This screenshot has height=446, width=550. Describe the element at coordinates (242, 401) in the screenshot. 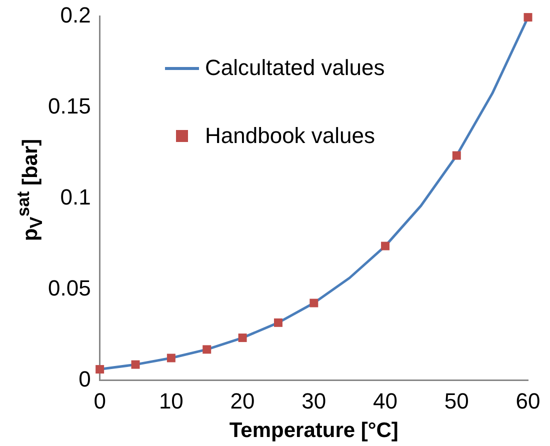

I see `x-tick-label: 20` at that location.